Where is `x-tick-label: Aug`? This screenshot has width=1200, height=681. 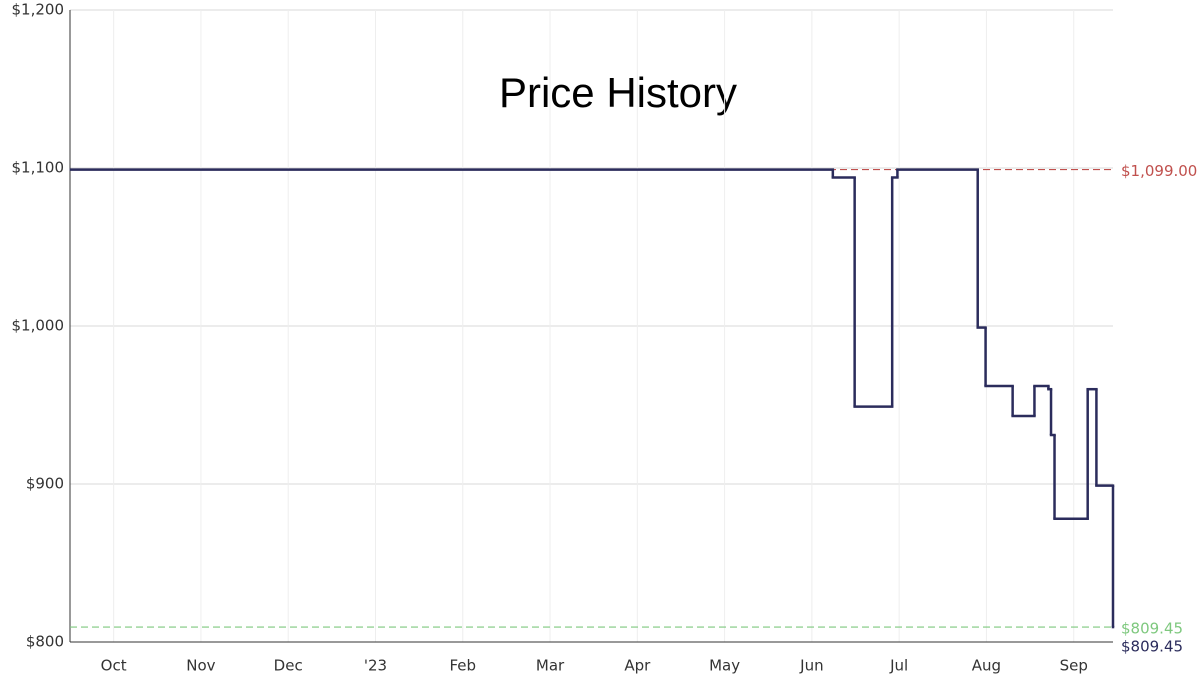 x-tick-label: Aug is located at coordinates (986, 666).